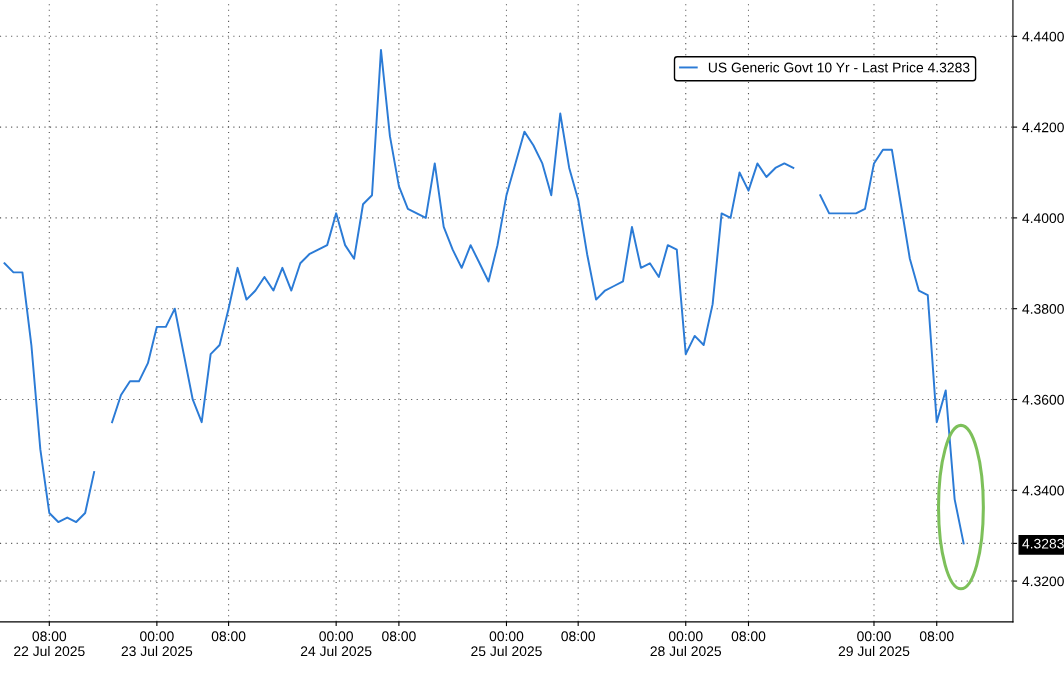 The width and height of the screenshot is (1064, 676). I want to click on x-tick-label: 00:00 29 Jul 2025, so click(874, 644).